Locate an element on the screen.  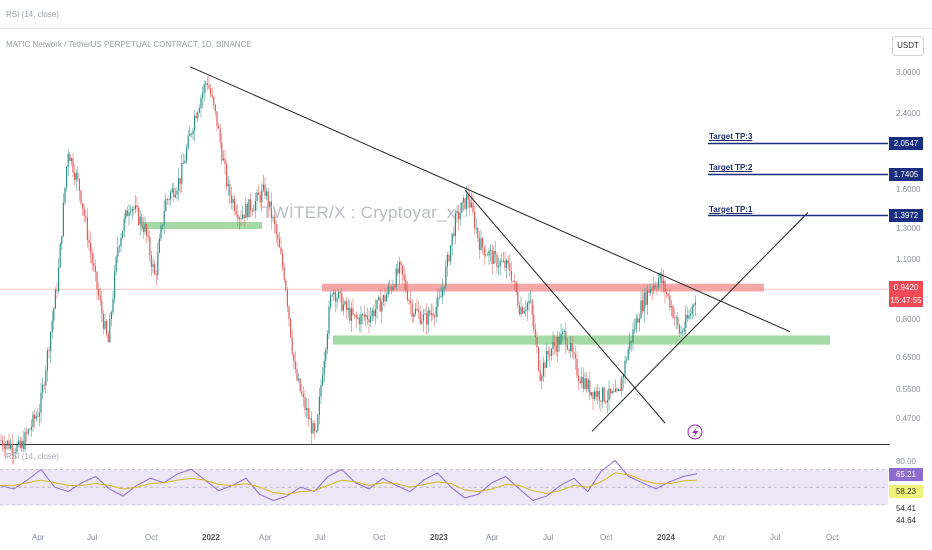
rsi-ma-line is located at coordinates (349, 483).